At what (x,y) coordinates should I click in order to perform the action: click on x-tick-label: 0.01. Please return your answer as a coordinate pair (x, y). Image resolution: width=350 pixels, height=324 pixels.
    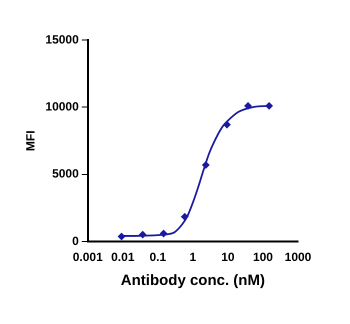
    Looking at the image, I should click on (123, 257).